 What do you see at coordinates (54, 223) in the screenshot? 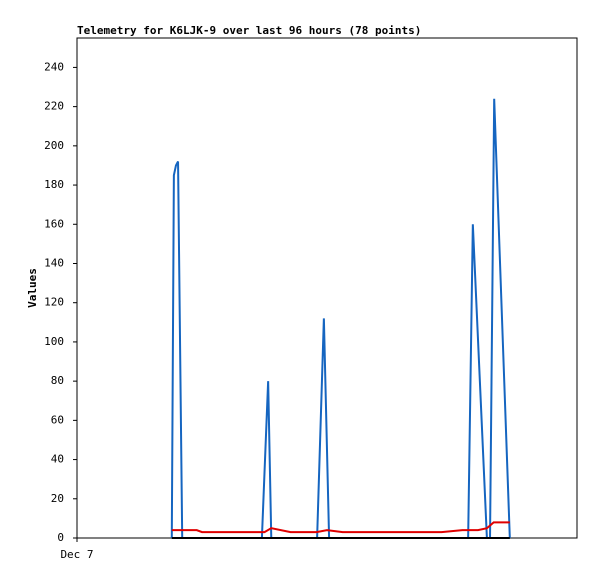
I see `y-tick-label: 160` at bounding box center [54, 223].